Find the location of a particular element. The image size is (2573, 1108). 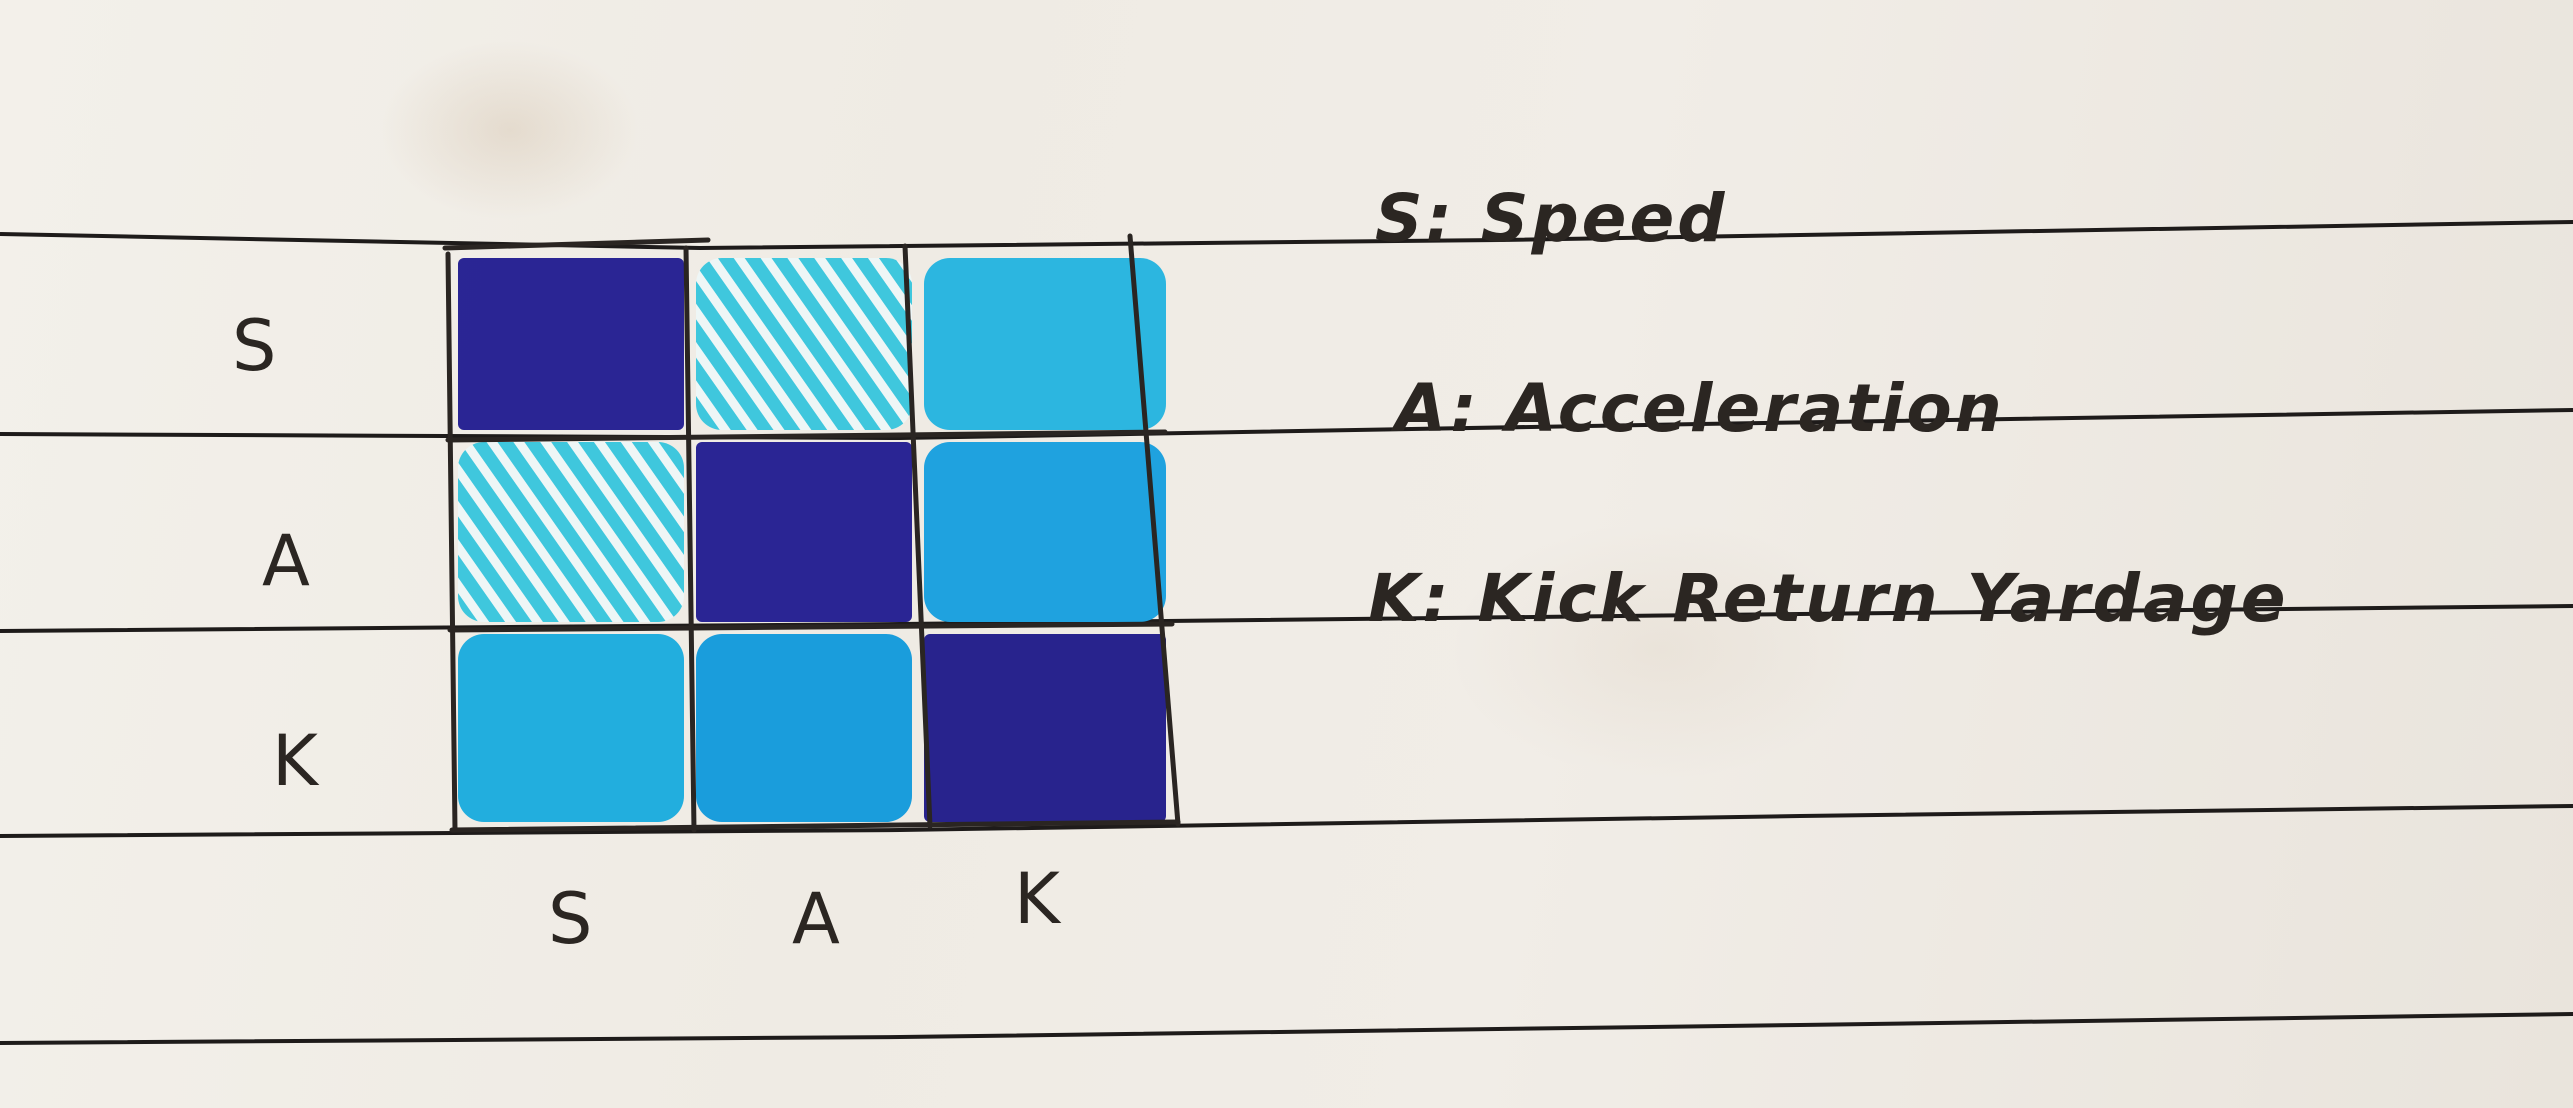

matrix-cell-s-k is located at coordinates (1045, 344).